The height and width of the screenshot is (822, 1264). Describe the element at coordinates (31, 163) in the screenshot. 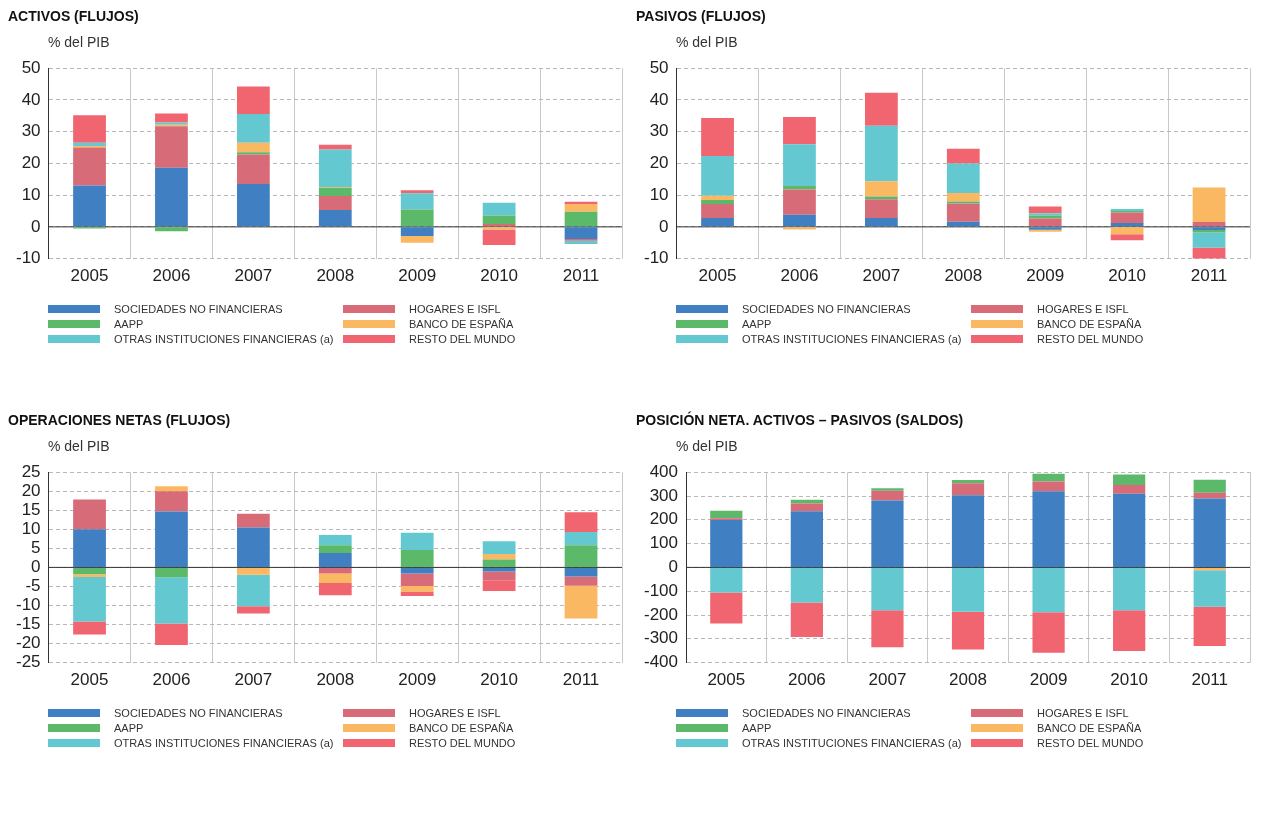

I see `y-tick-label: 20` at that location.